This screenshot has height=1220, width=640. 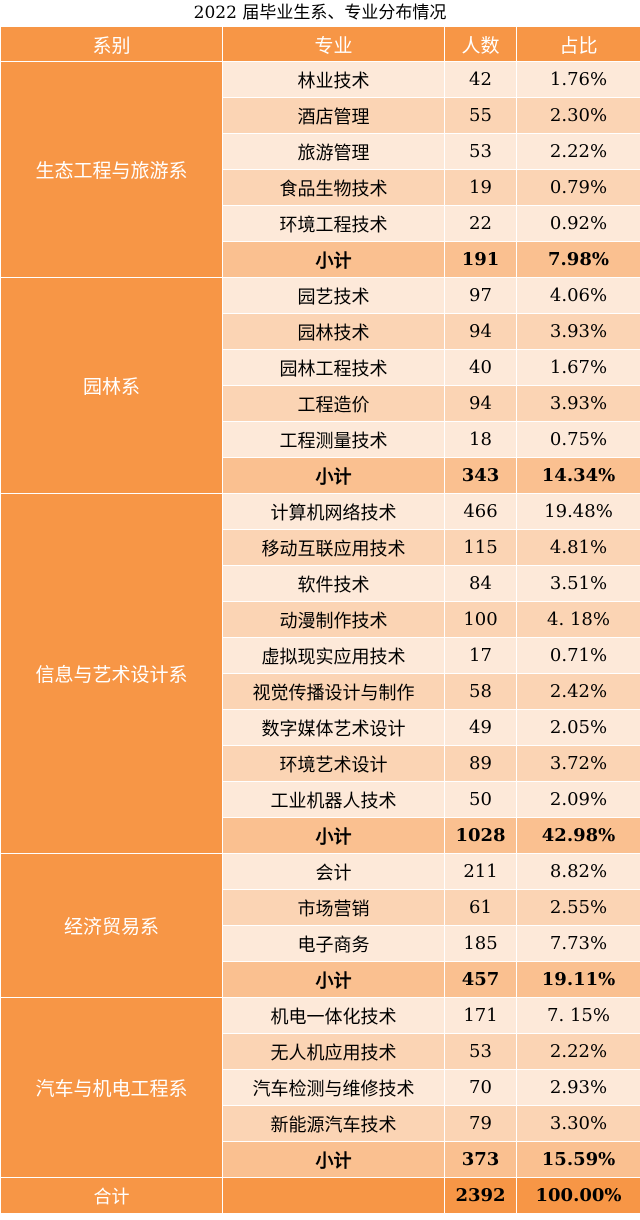 What do you see at coordinates (578, 871) in the screenshot?
I see `percent-cell: 8.82%` at bounding box center [578, 871].